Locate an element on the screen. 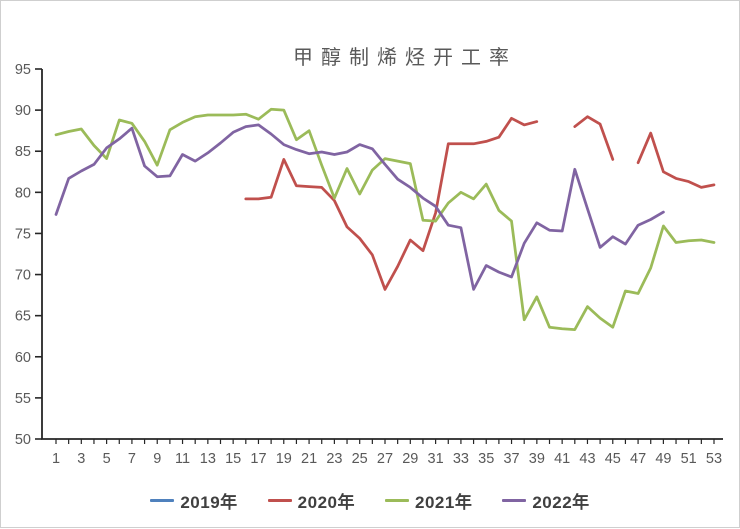  x-axis-tick-label: 45 is located at coordinates (613, 459).